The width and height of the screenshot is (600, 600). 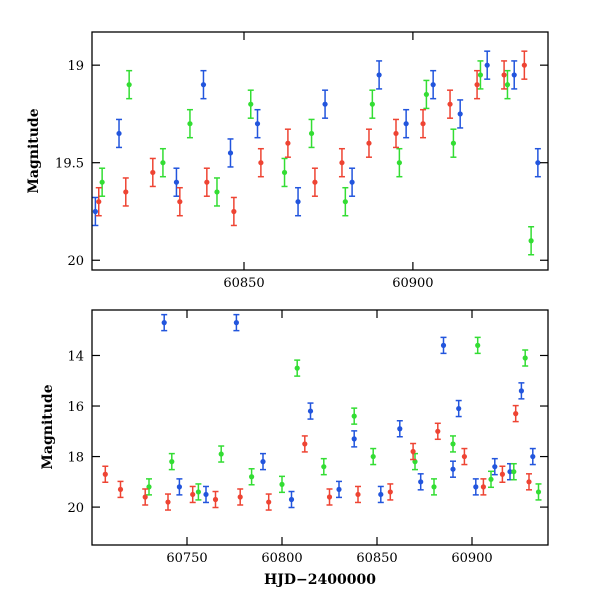 I want to click on x-tick-label: 60900, so click(x=471, y=558).